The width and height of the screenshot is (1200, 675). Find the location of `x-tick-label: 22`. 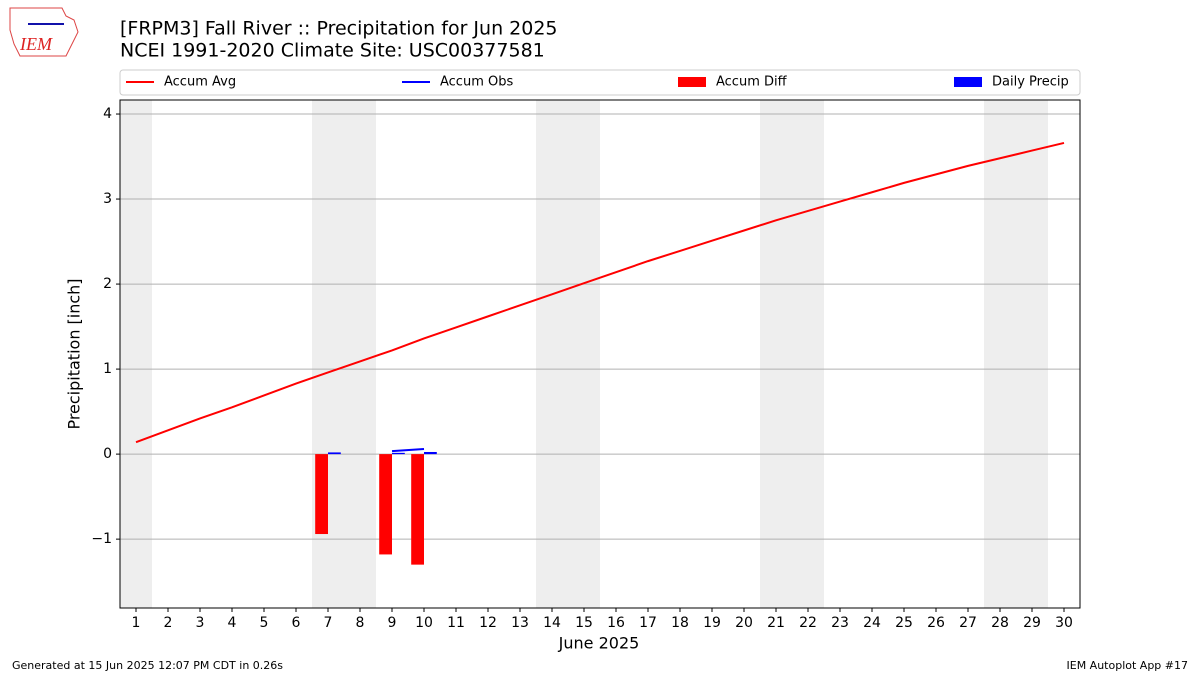

x-tick-label: 22 is located at coordinates (808, 623).